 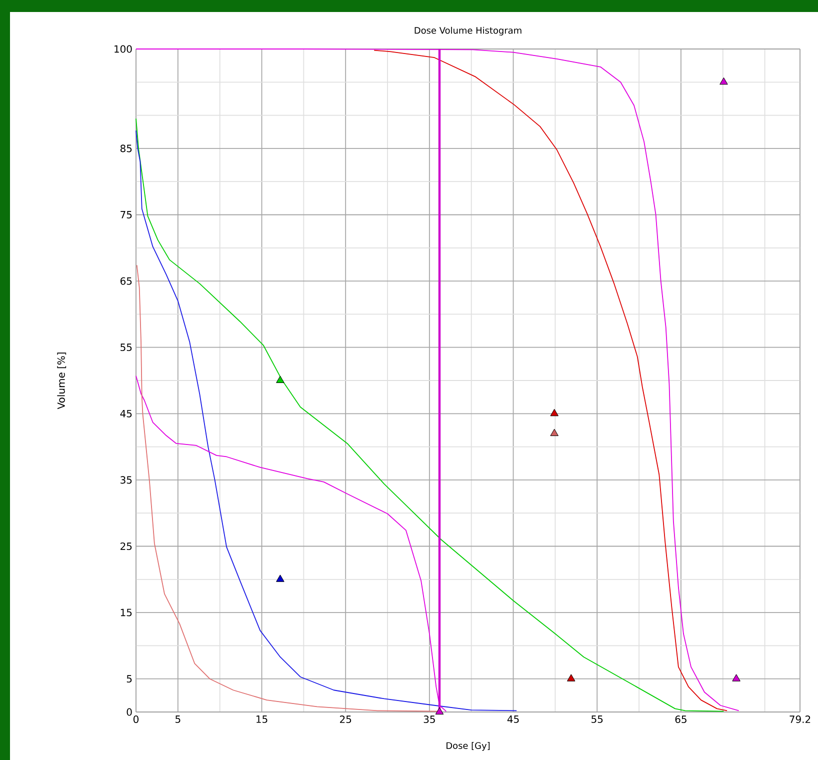 What do you see at coordinates (468, 31) in the screenshot?
I see `chart-title: Dose Volume Histogram` at bounding box center [468, 31].